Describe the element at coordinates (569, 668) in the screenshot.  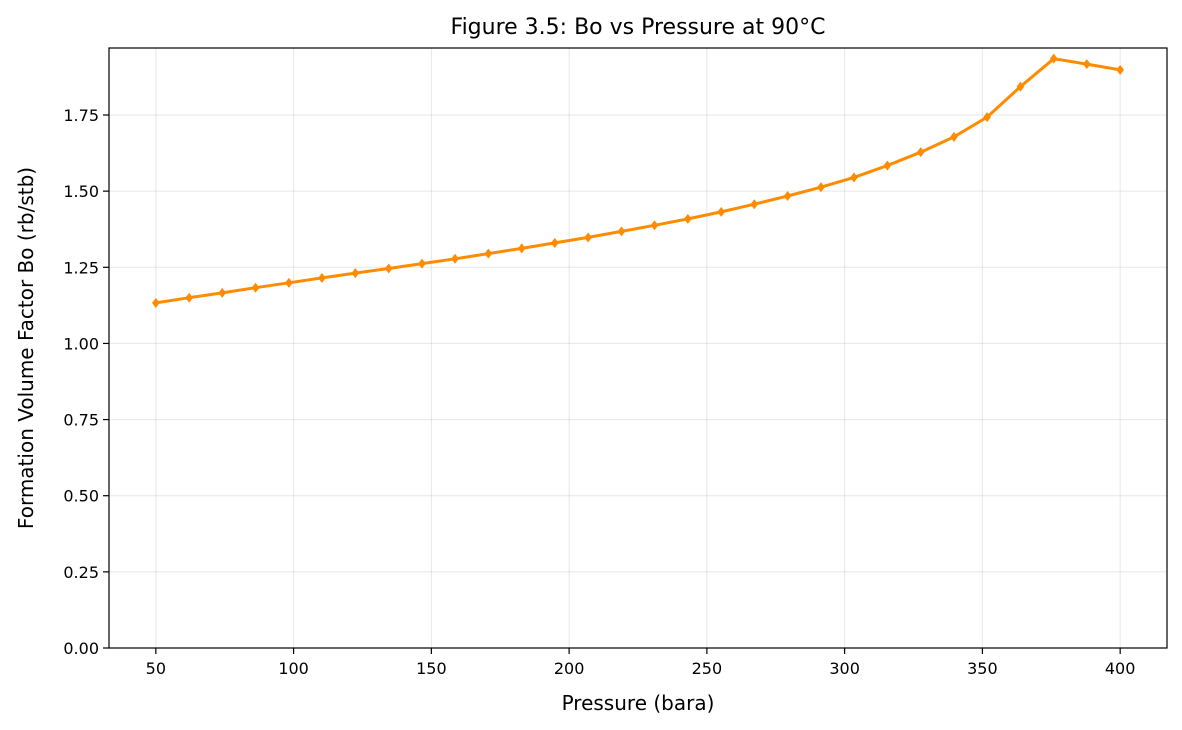
I see `x-tick-label: 200` at that location.